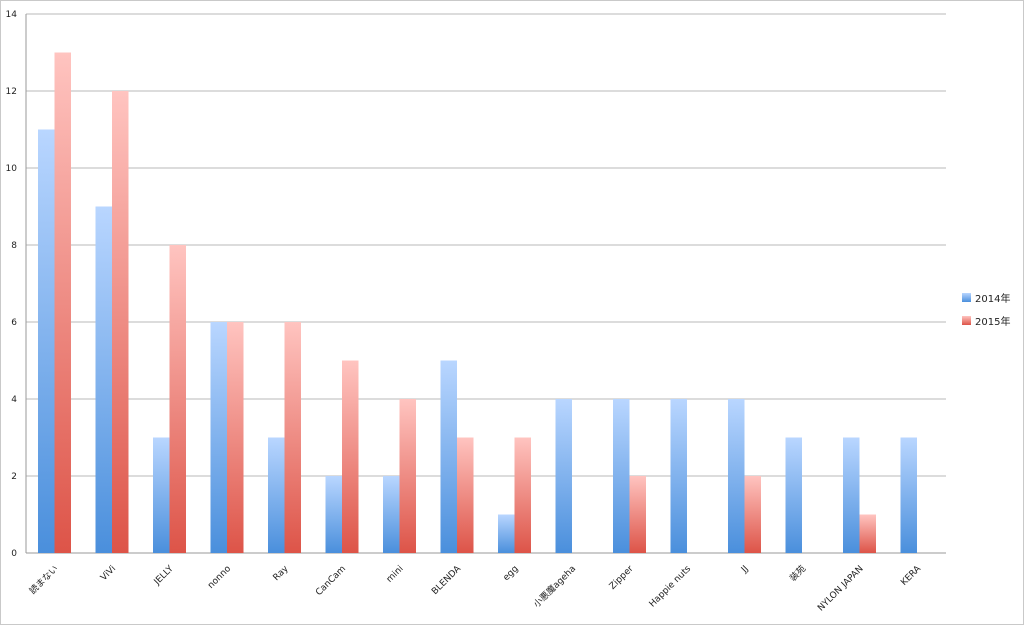 This screenshot has height=625, width=1024. Describe the element at coordinates (745, 570) in the screenshot. I see `x-tick-label: JJ` at that location.